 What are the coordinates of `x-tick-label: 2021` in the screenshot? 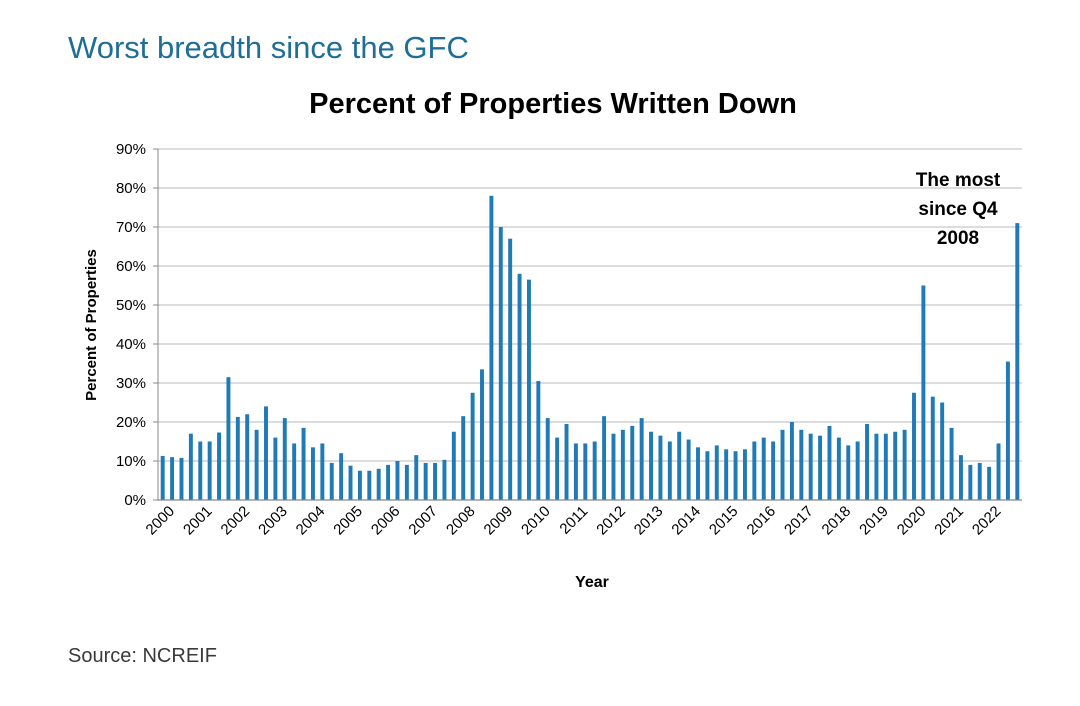 It's located at (949, 521).